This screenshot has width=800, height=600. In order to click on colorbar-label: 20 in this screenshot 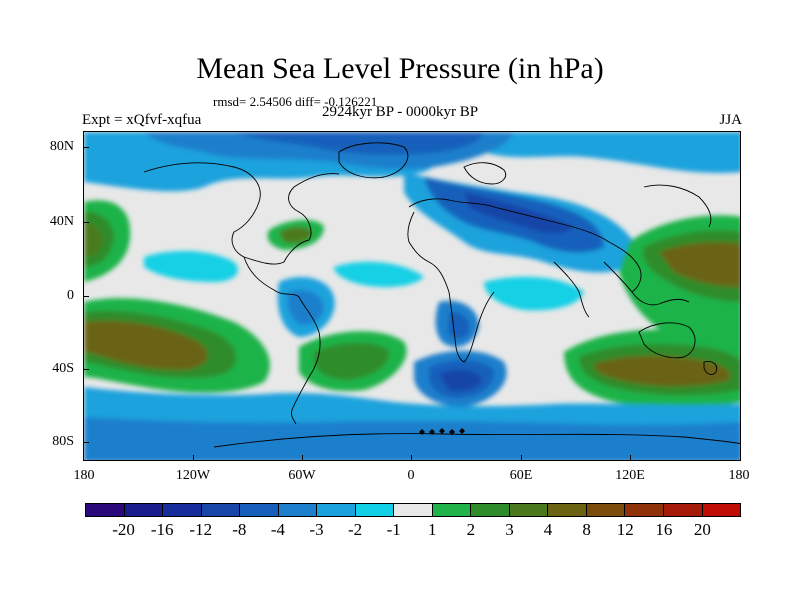, I will do `click(702, 529)`.